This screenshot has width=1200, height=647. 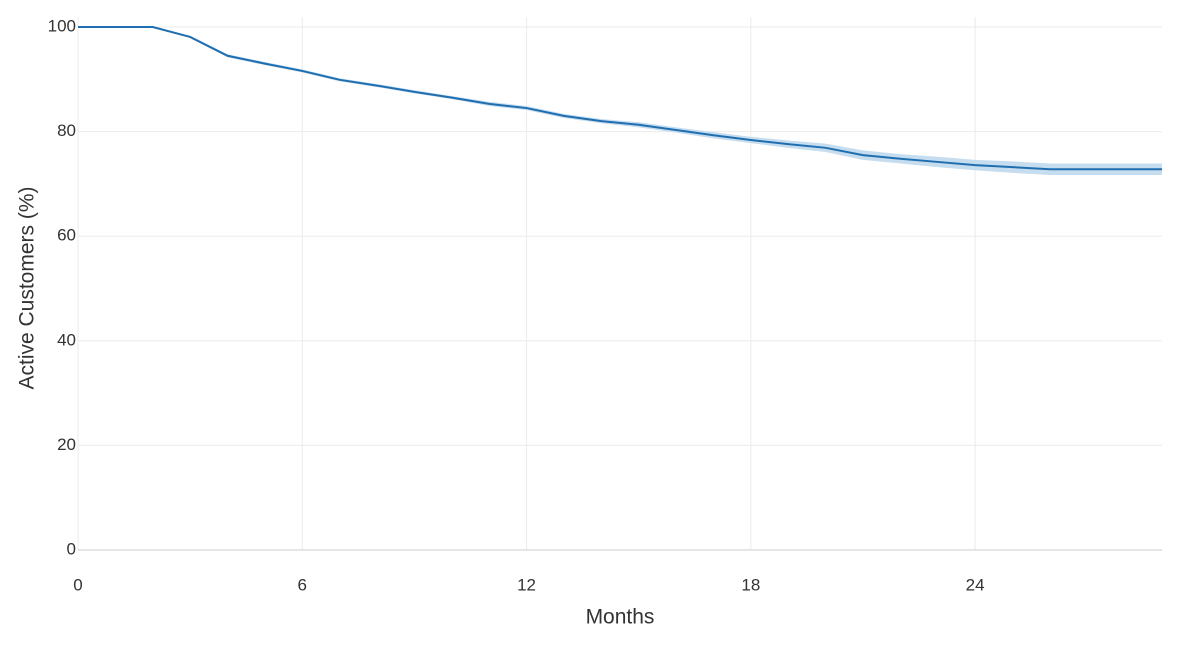 What do you see at coordinates (975, 584) in the screenshot?
I see `x-tick-label: 24` at bounding box center [975, 584].